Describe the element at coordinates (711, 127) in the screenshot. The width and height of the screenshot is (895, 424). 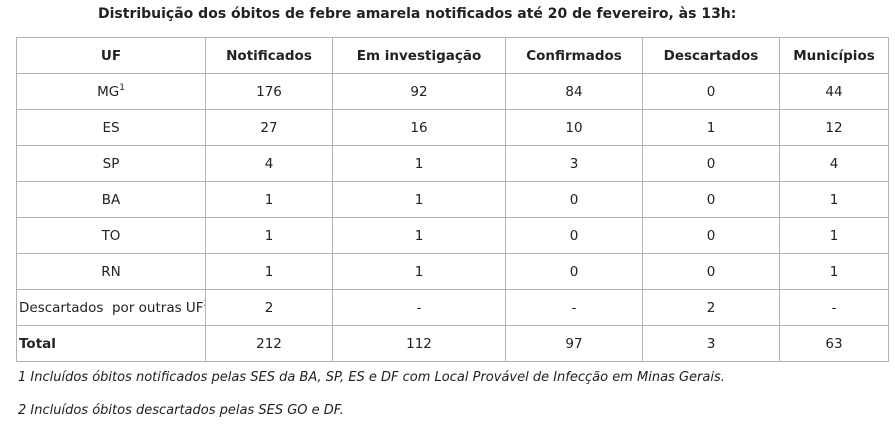
I see `descartados-cell: 1` at that location.